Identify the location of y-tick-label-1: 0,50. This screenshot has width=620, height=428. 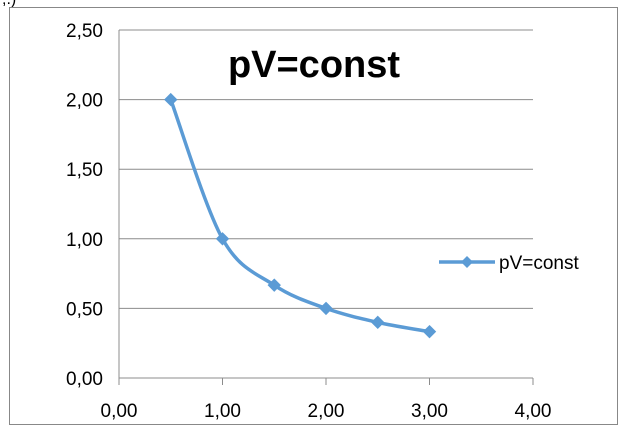
(84, 309).